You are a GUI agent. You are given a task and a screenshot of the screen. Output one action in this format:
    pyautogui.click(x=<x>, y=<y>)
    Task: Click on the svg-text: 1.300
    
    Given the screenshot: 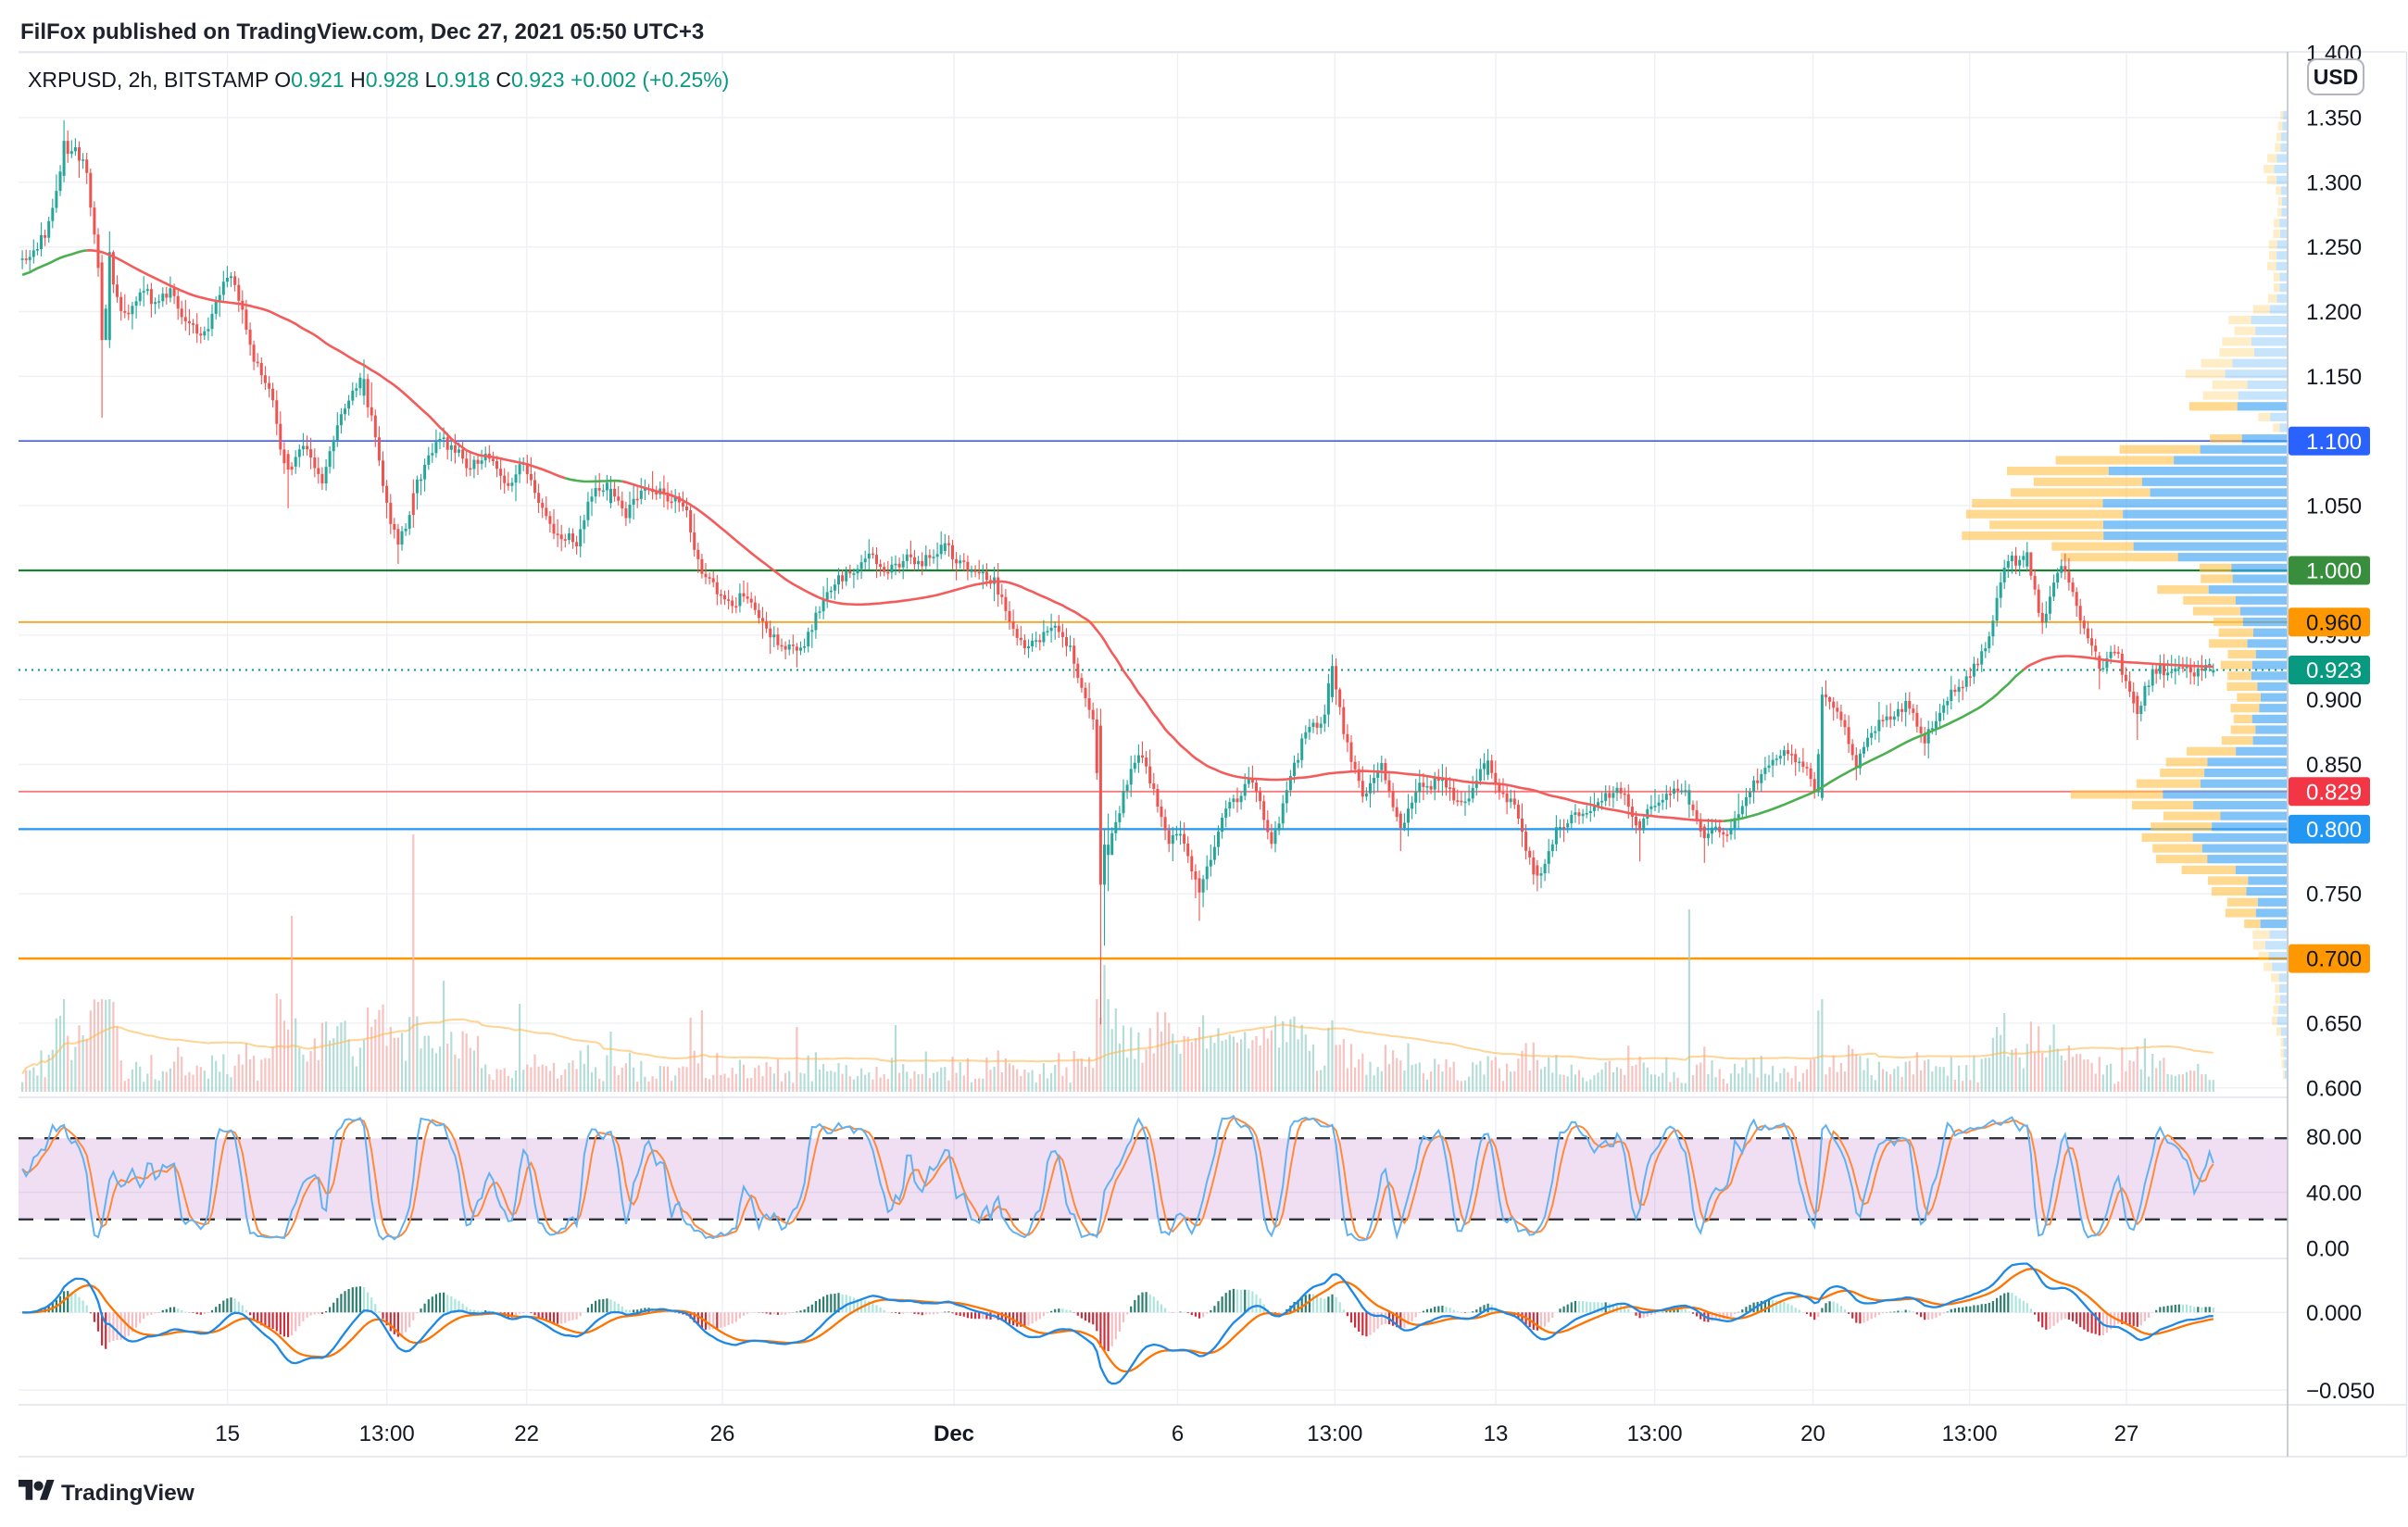 What is the action you would take?
    pyautogui.click(x=2334, y=182)
    